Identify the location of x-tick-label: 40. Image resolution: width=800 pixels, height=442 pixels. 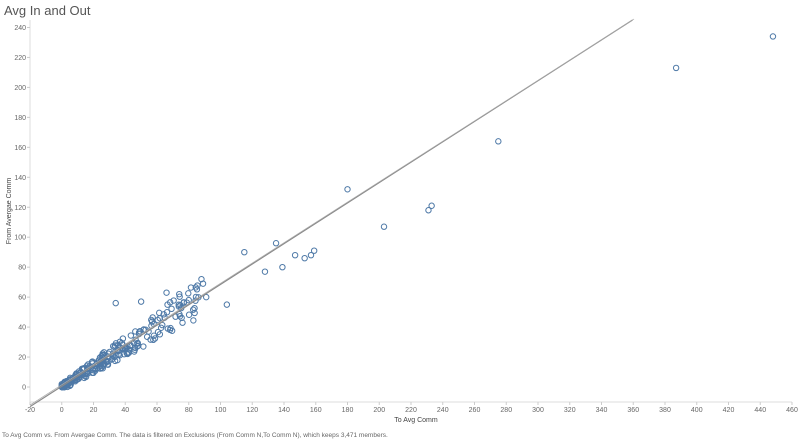
(125, 410).